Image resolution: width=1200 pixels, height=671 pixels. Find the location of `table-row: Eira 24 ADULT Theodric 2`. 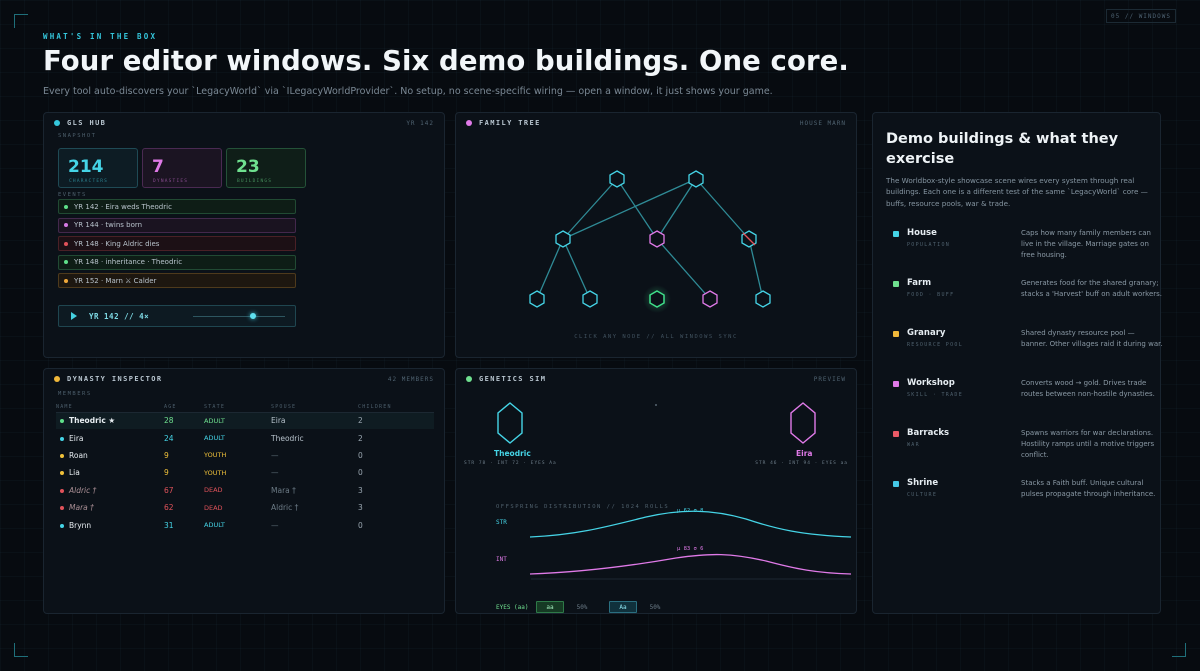

table-row: Eira 24 ADULT Theodric 2 is located at coordinates (245, 437).